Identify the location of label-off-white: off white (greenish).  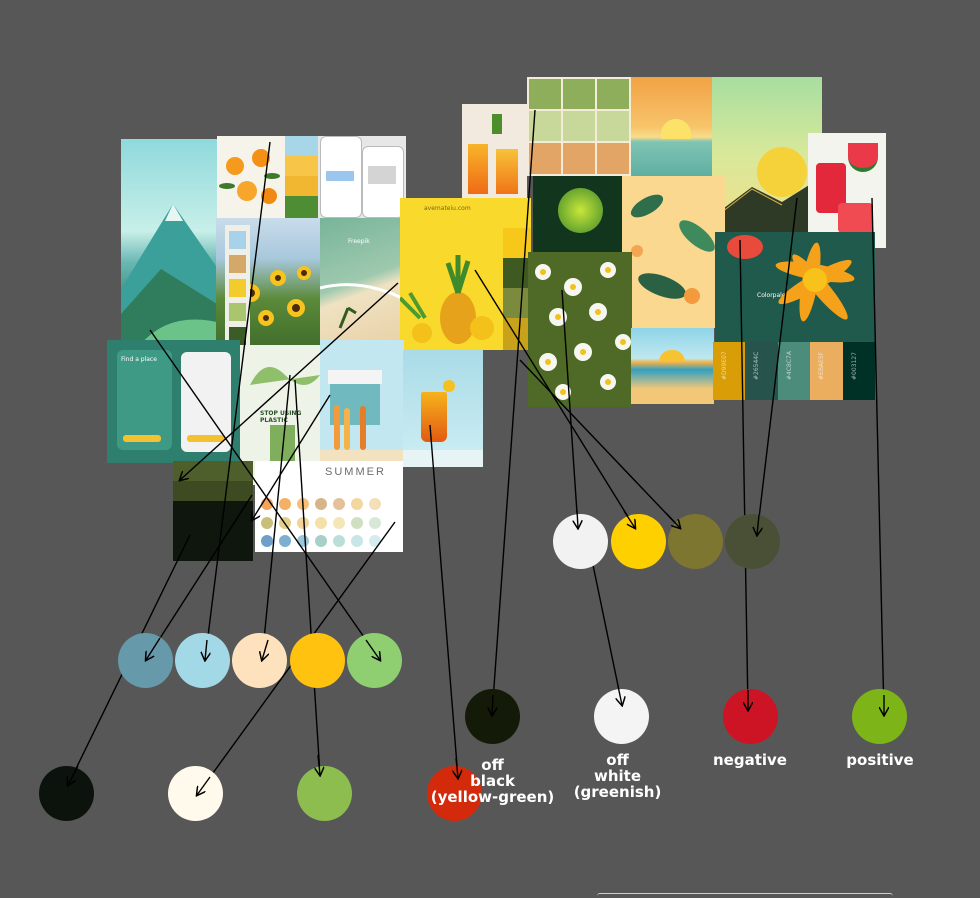
(617, 776).